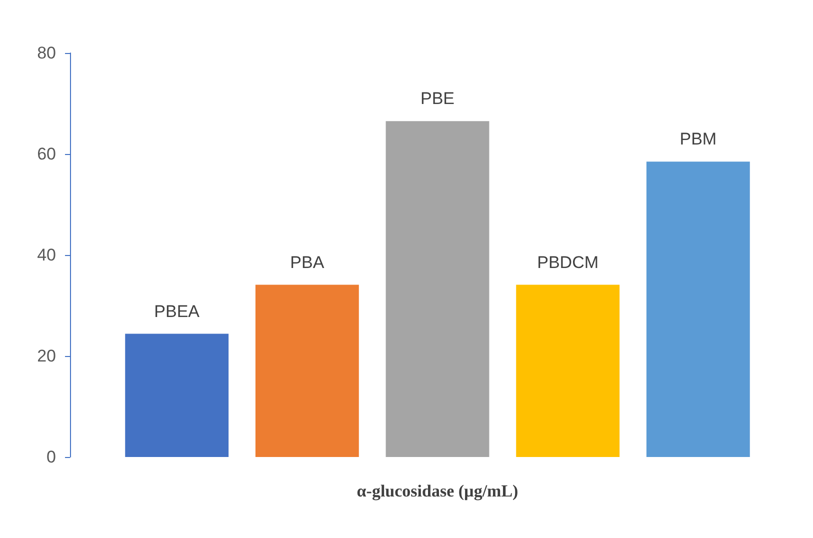 Image resolution: width=813 pixels, height=538 pixels. Describe the element at coordinates (46, 255) in the screenshot. I see `y-tick-label: 40` at that location.